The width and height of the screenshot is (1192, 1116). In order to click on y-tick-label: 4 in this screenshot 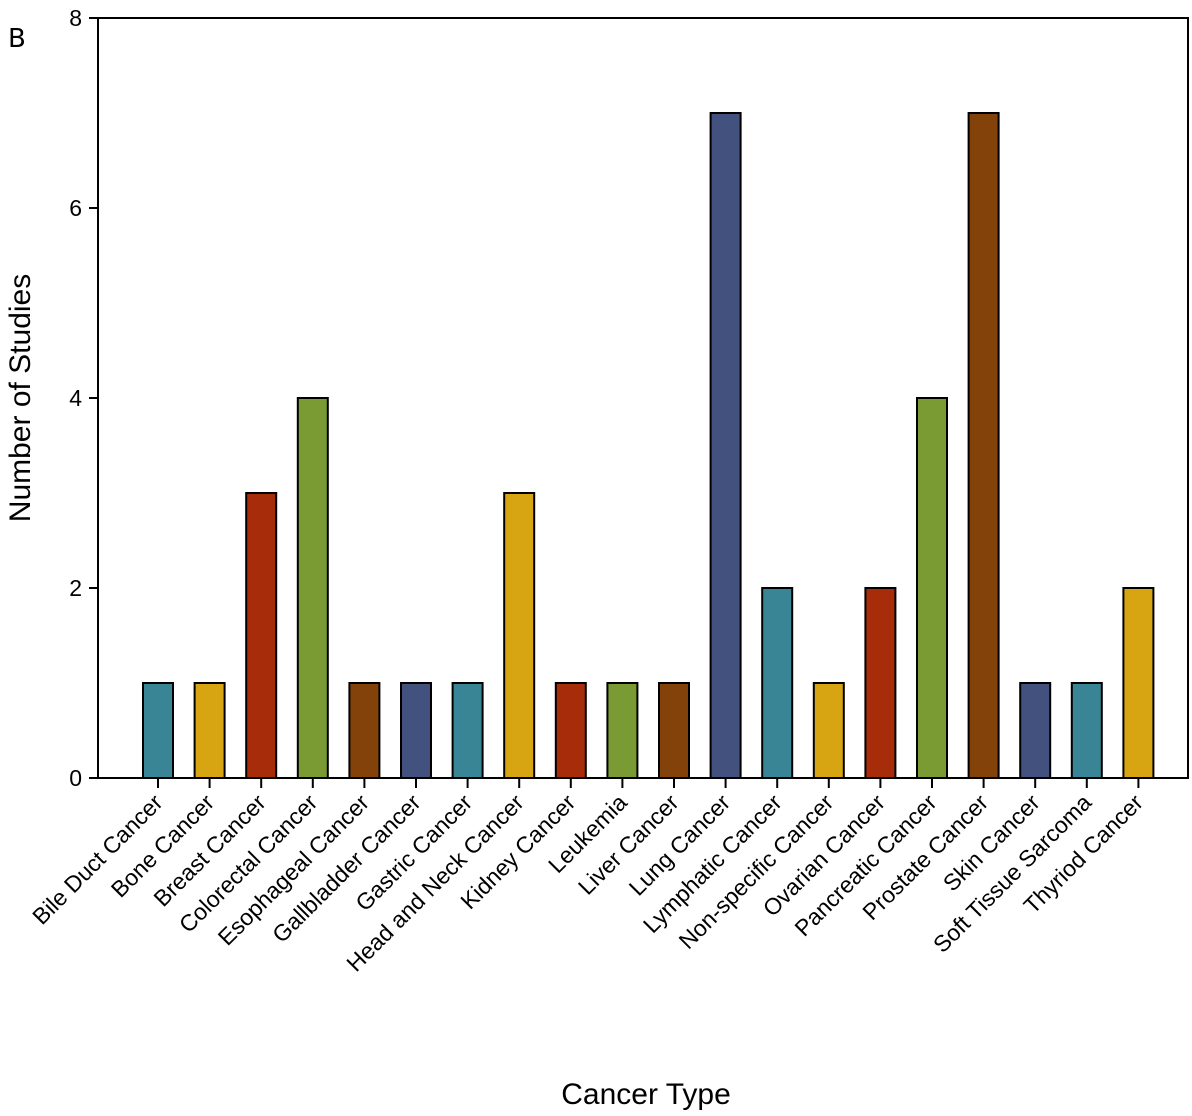, I will do `click(75, 398)`.